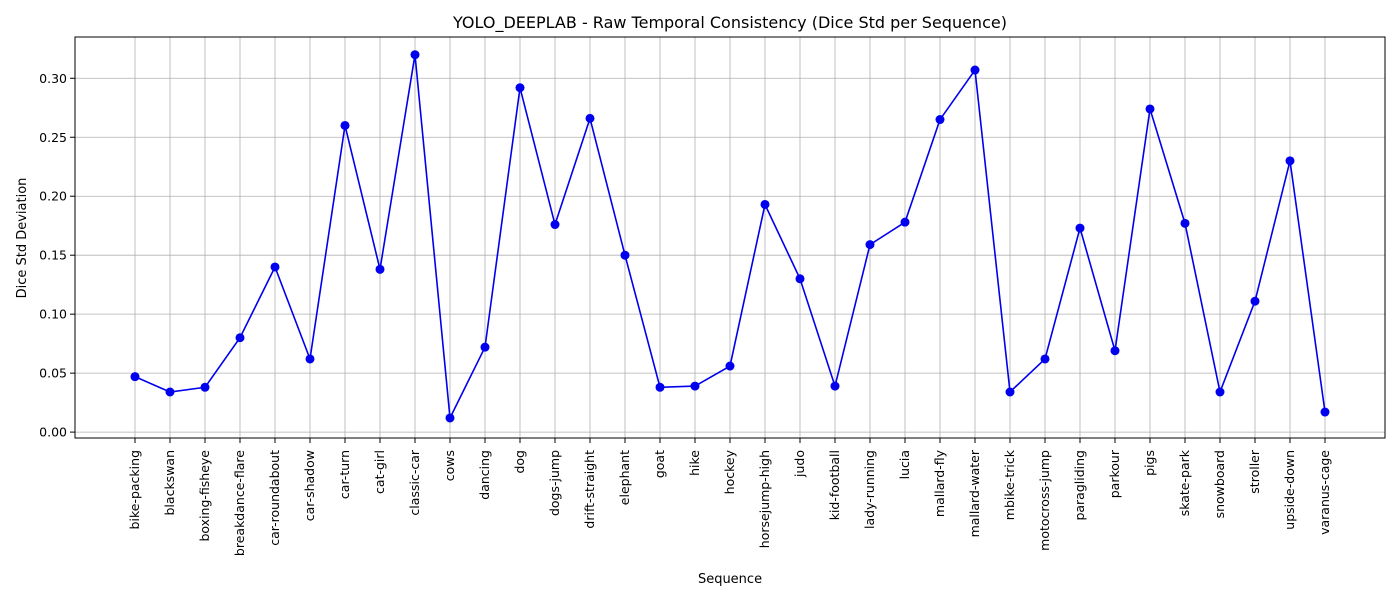 The width and height of the screenshot is (1400, 600). I want to click on x-tick-label: cat-girl, so click(379, 472).